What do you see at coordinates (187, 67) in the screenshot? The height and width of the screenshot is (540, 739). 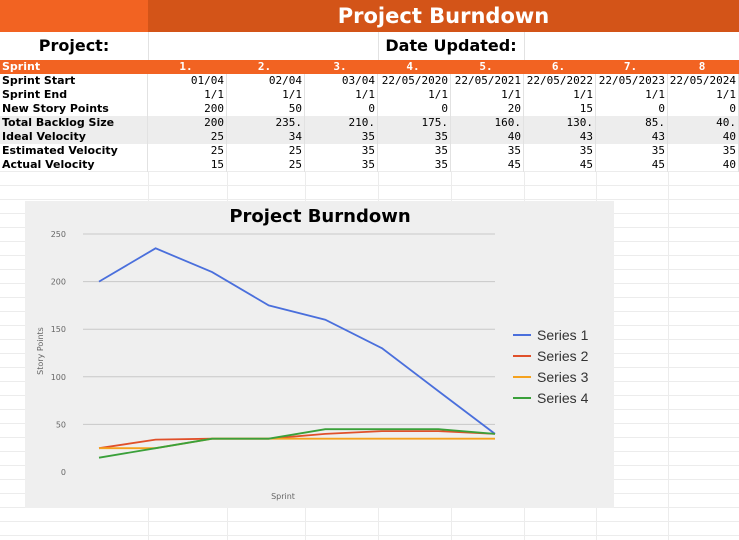 I see `column-header: 1.` at bounding box center [187, 67].